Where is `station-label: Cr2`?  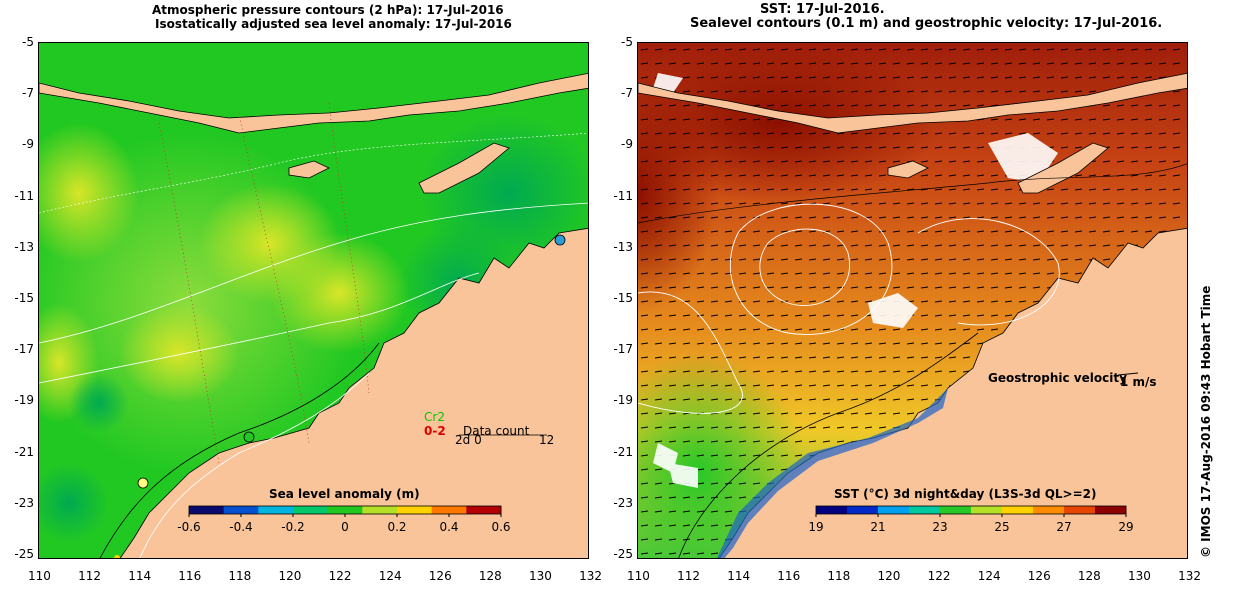 station-label: Cr2 is located at coordinates (434, 417).